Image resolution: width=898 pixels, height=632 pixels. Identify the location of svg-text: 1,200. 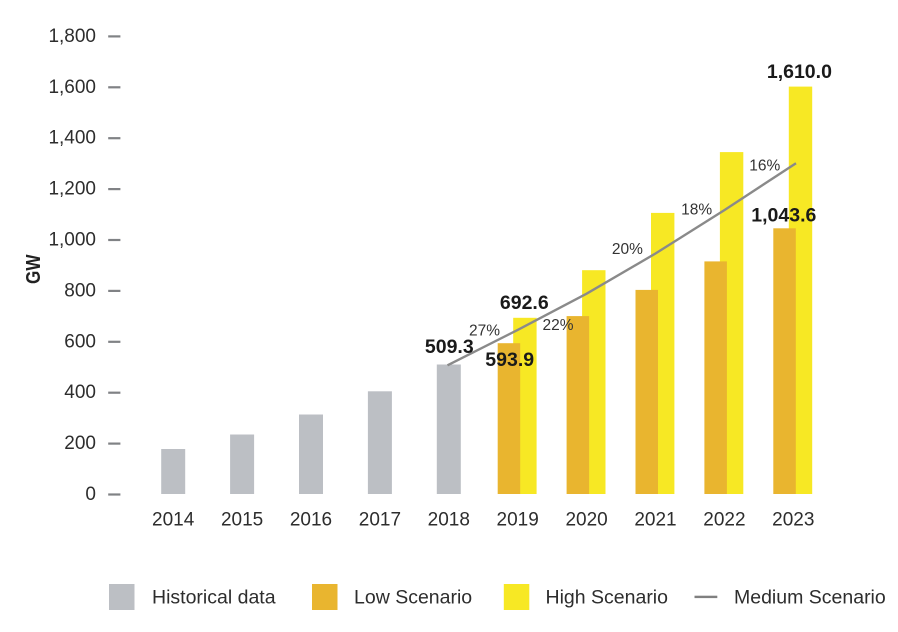
(72, 189).